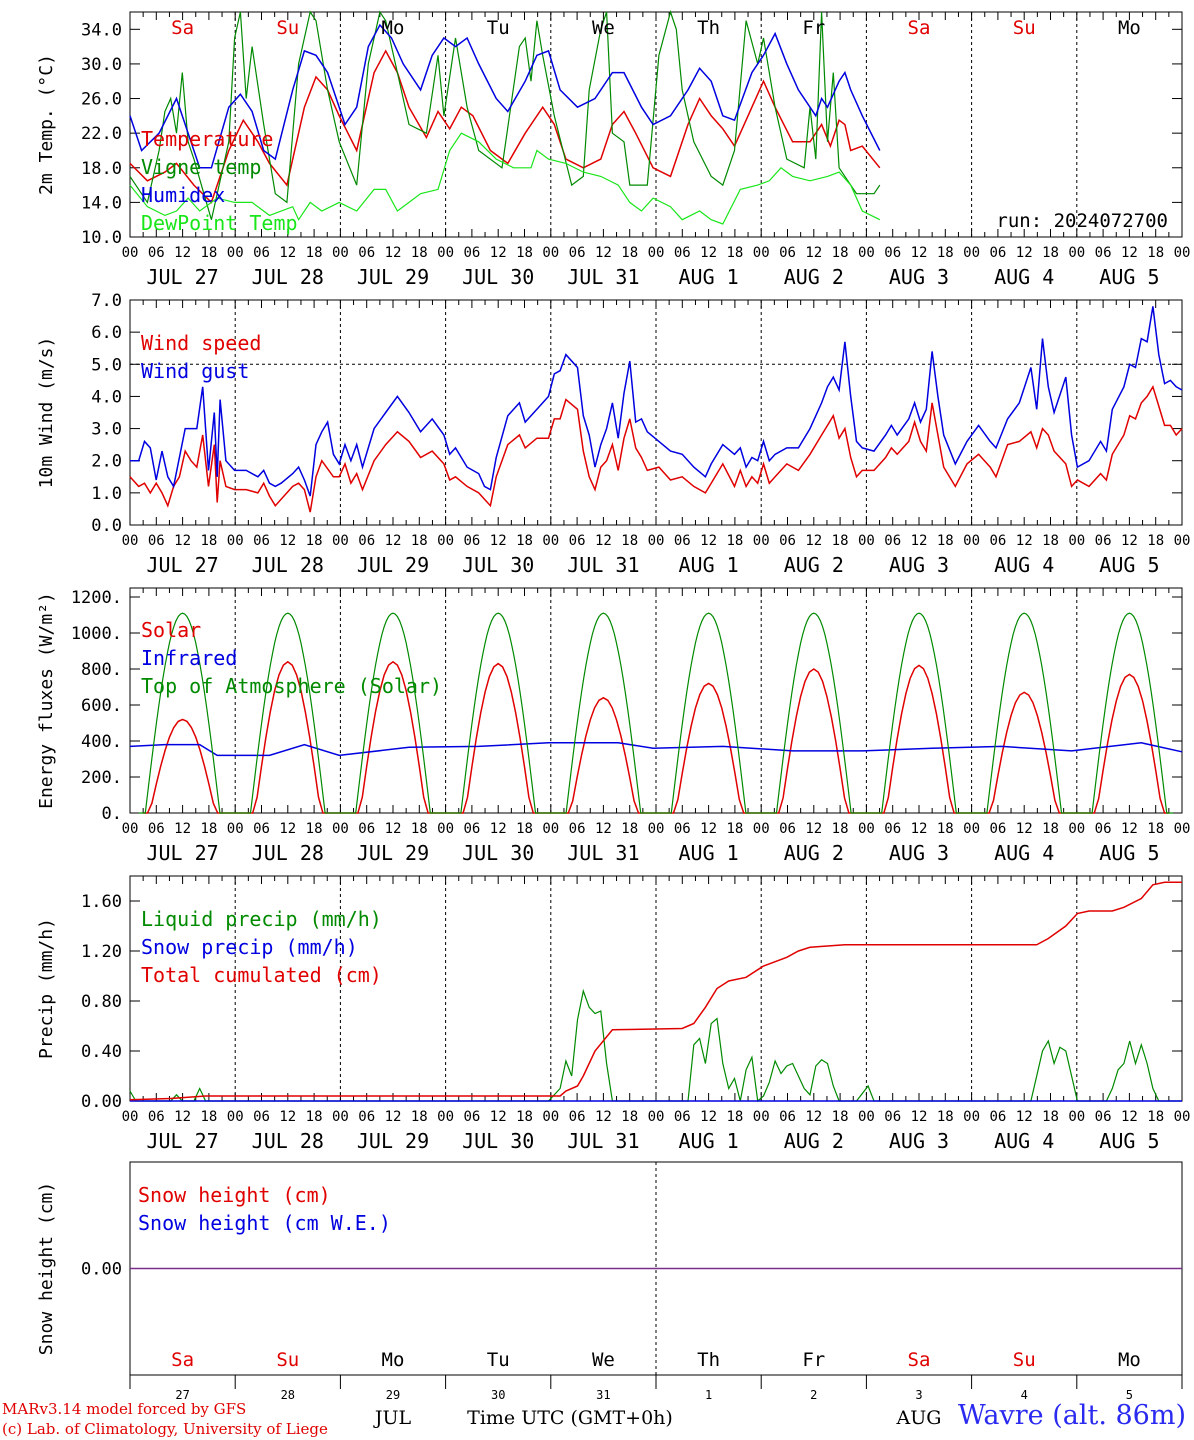 This screenshot has width=1194, height=1440. What do you see at coordinates (101, 1002) in the screenshot?
I see `y-tick-label: 0.80` at bounding box center [101, 1002].